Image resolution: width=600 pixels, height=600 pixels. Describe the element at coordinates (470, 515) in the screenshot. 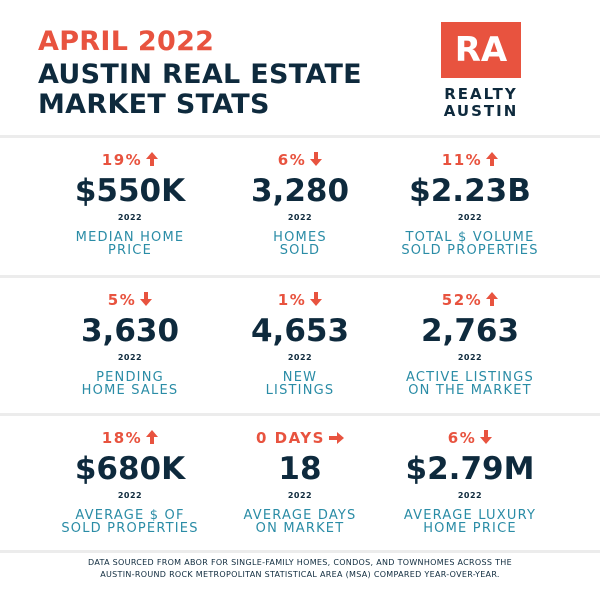

I see `stat-label: AVERAGE LUXURY` at that location.